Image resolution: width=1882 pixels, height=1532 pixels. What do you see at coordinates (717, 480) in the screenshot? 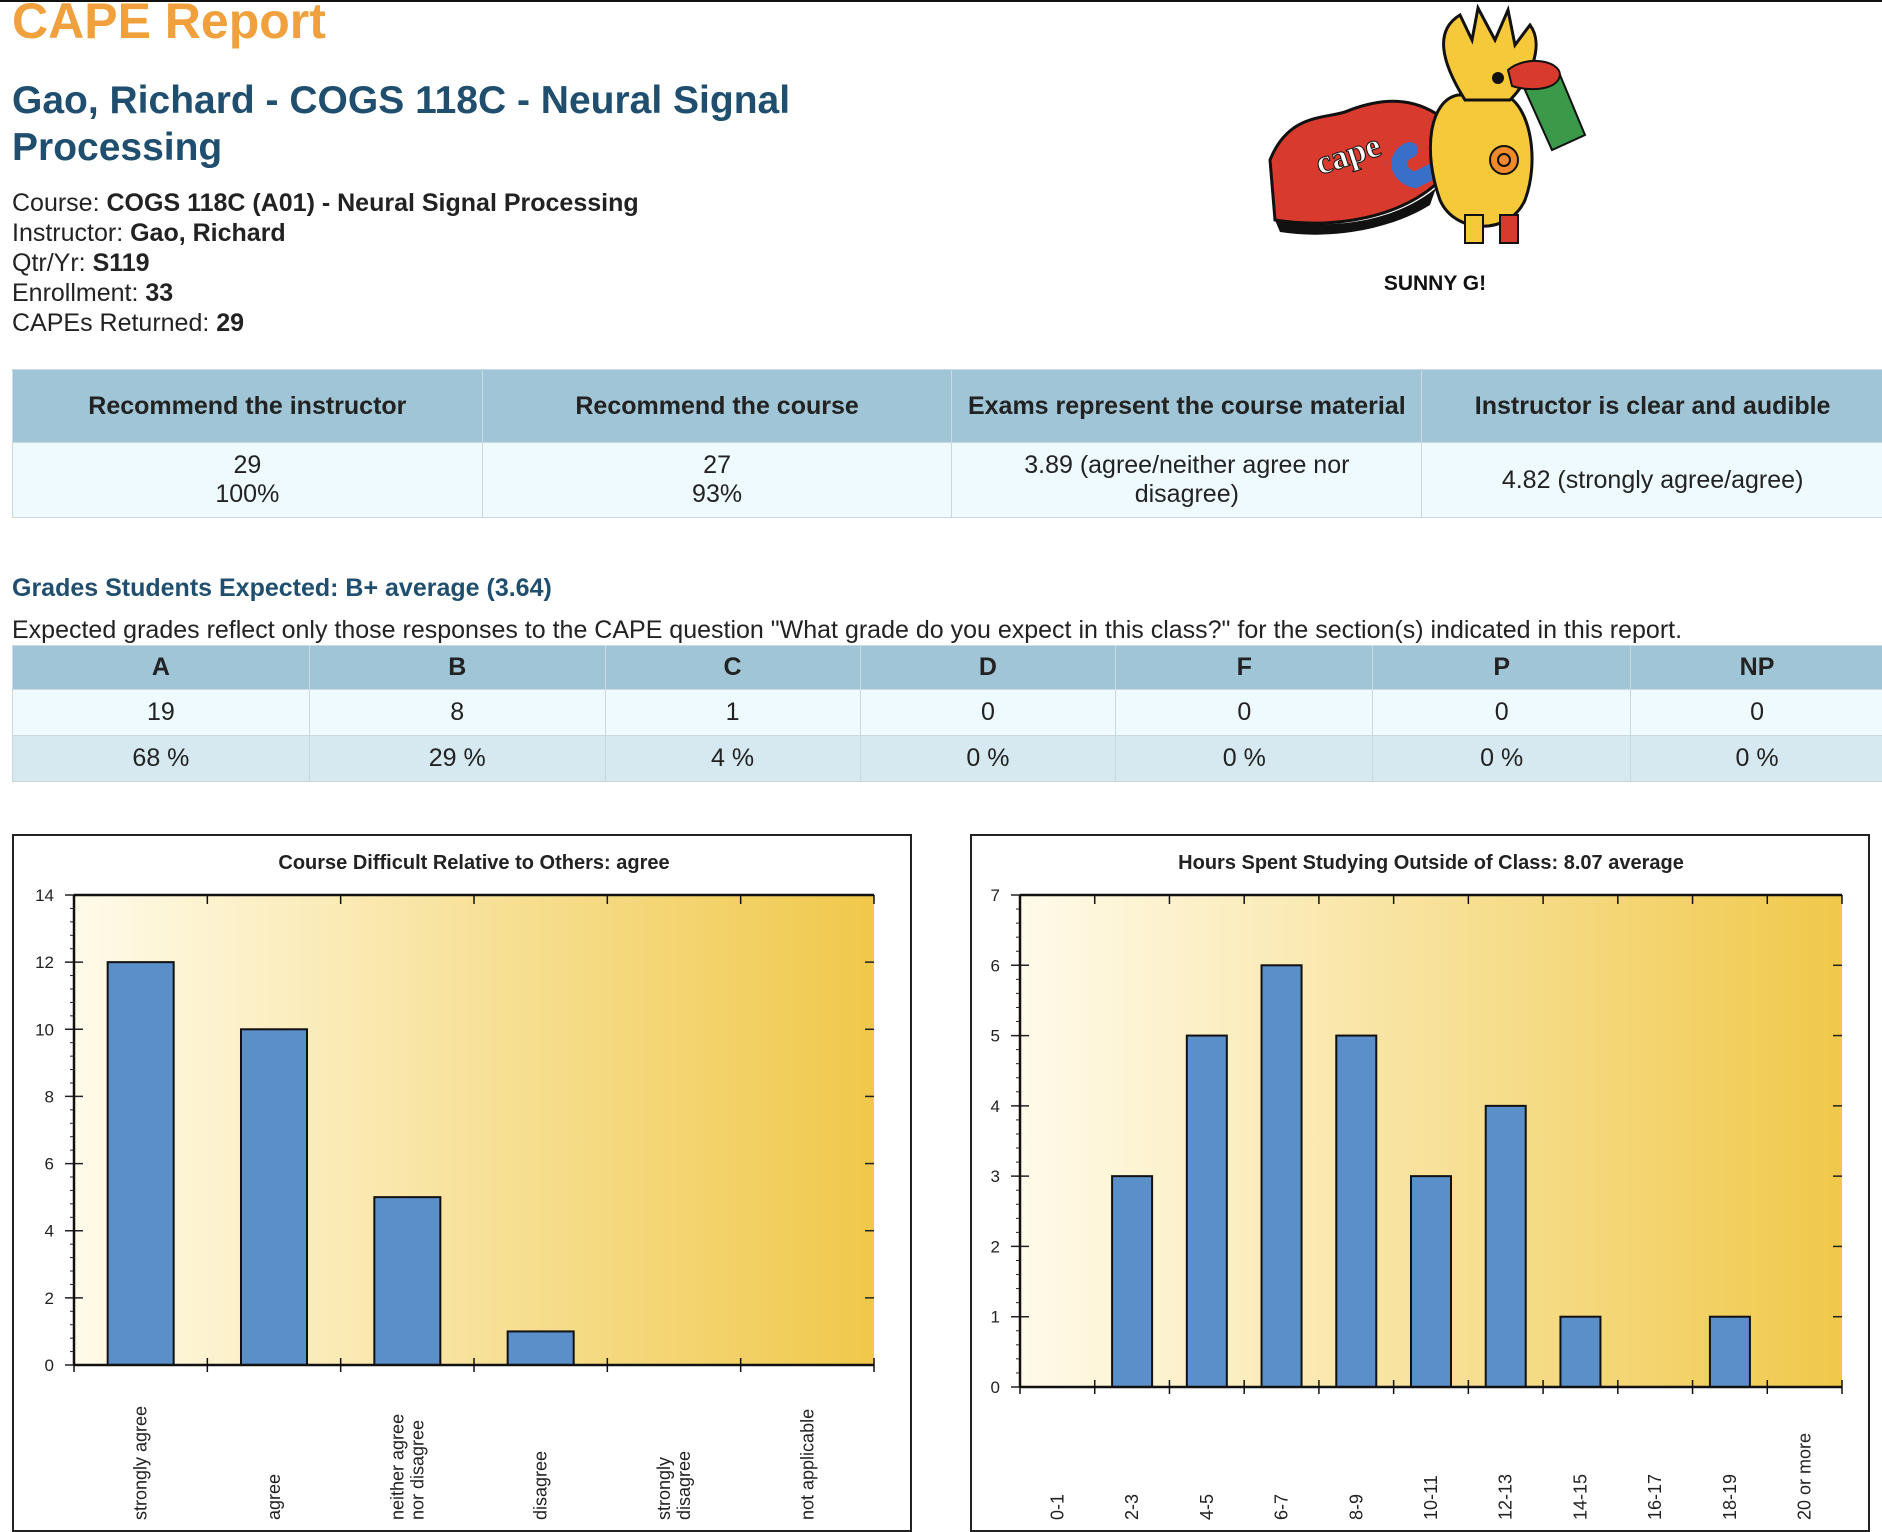
I see `summary-recommend-course-cell: 27 93%` at bounding box center [717, 480].